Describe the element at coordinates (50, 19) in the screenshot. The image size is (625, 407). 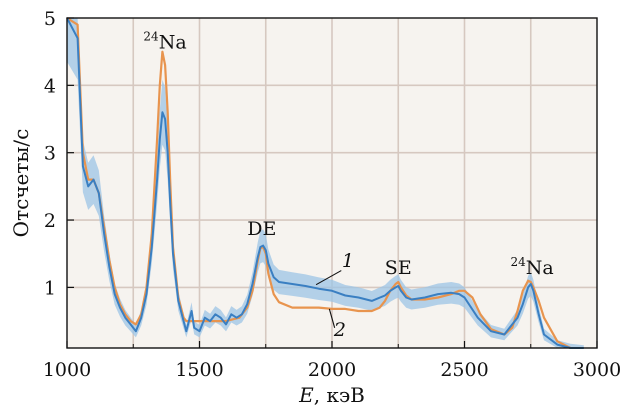
I see `y-tick-label: 5` at that location.